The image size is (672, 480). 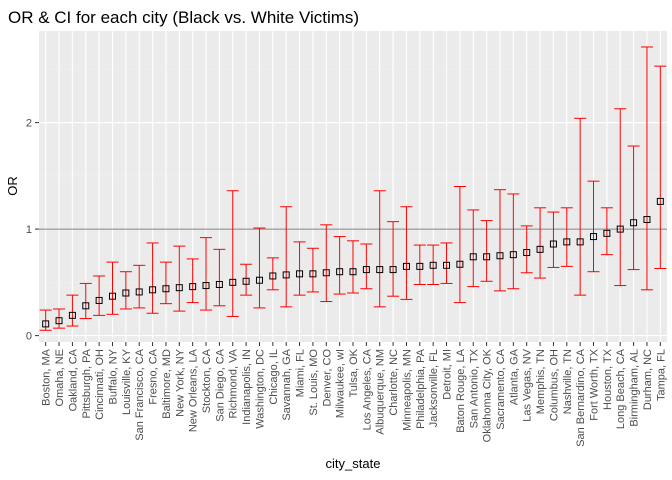 I want to click on x-tick-label: Columbus, OH, so click(x=554, y=385).